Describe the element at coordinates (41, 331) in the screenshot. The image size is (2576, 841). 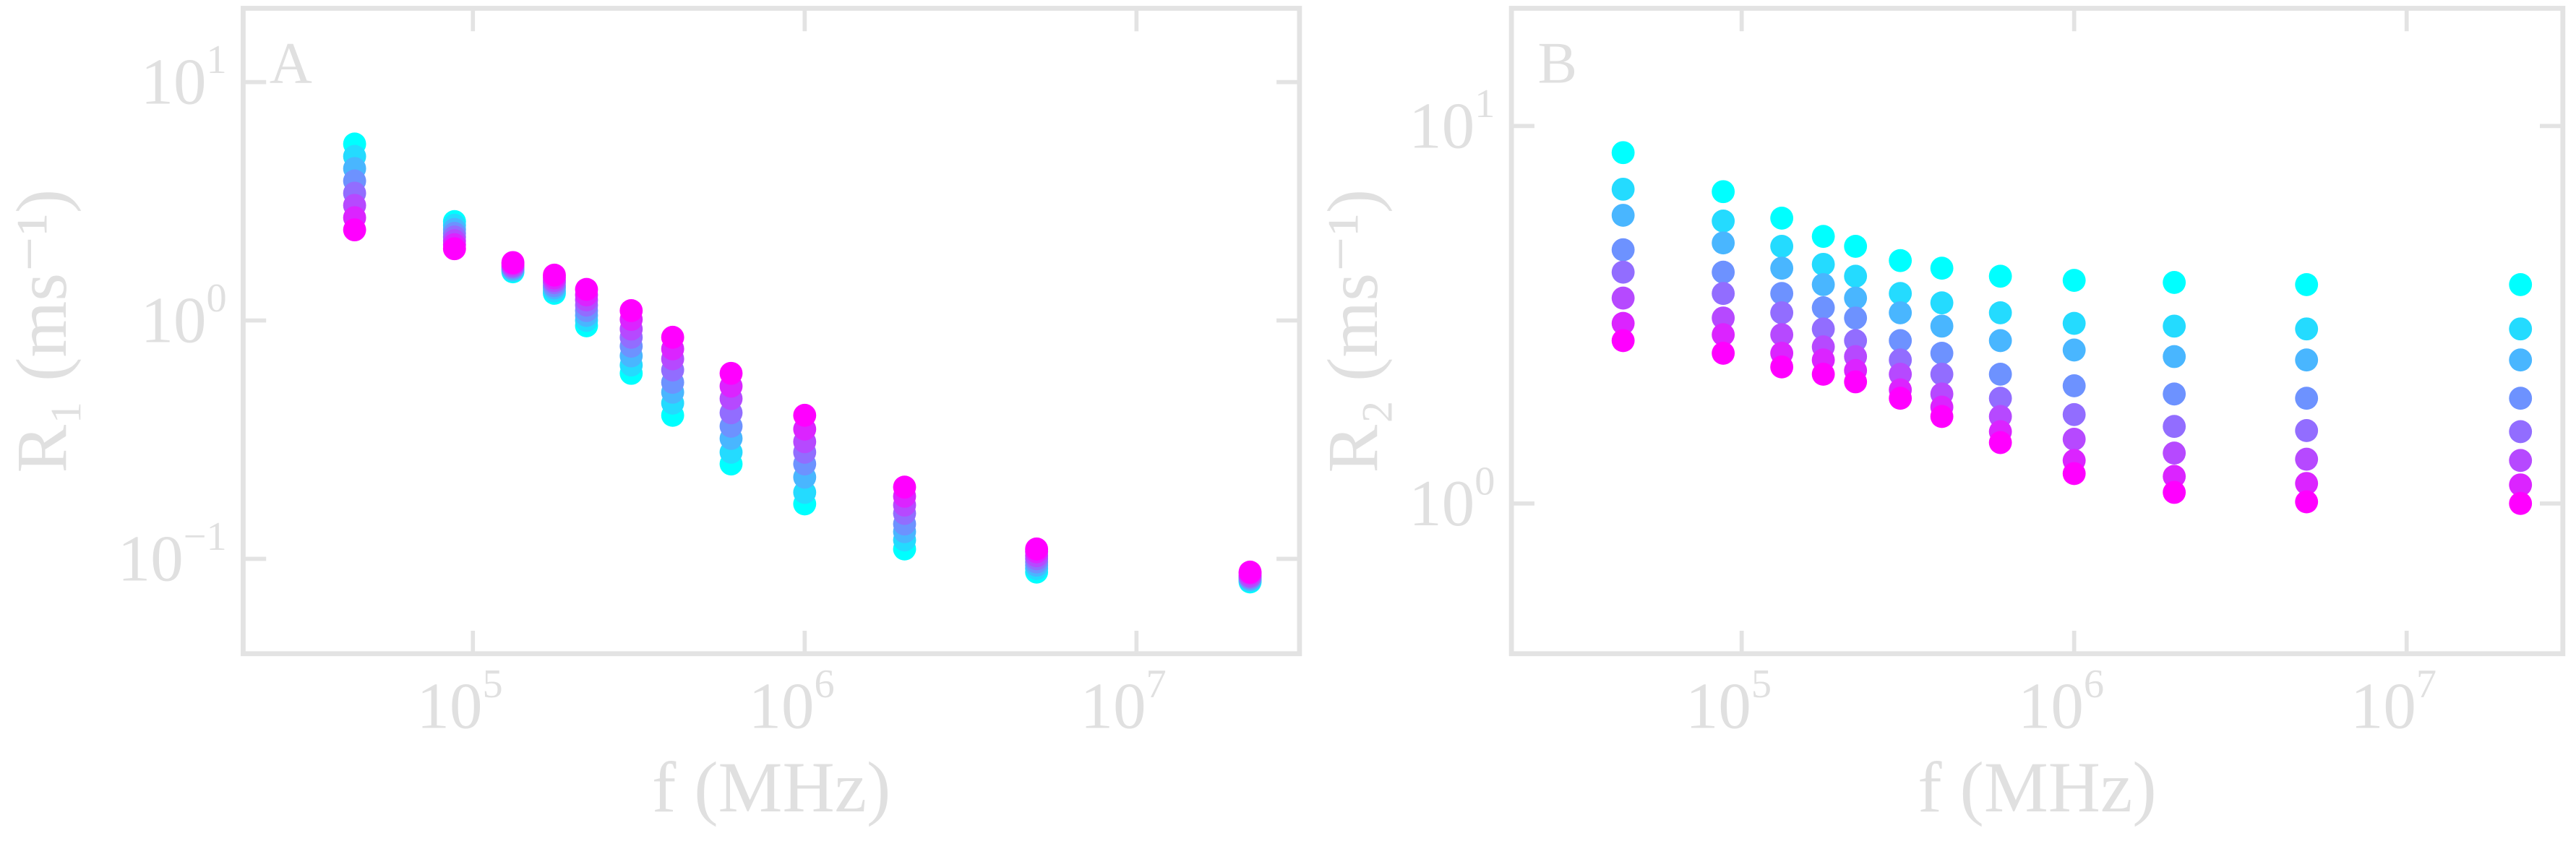
I see `y-axis-label: R₁ (ms⁻¹)` at that location.